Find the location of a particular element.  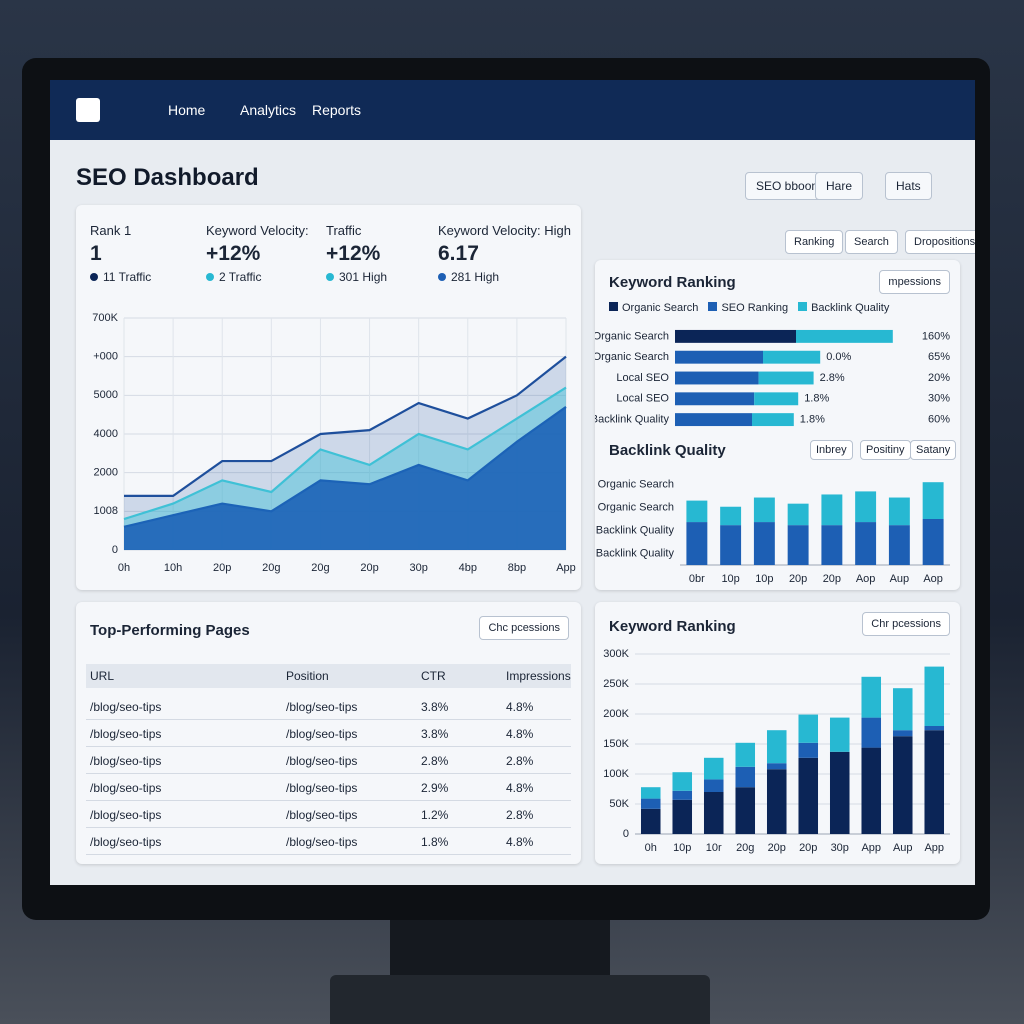

nav-item: Analytics is located at coordinates (268, 110).